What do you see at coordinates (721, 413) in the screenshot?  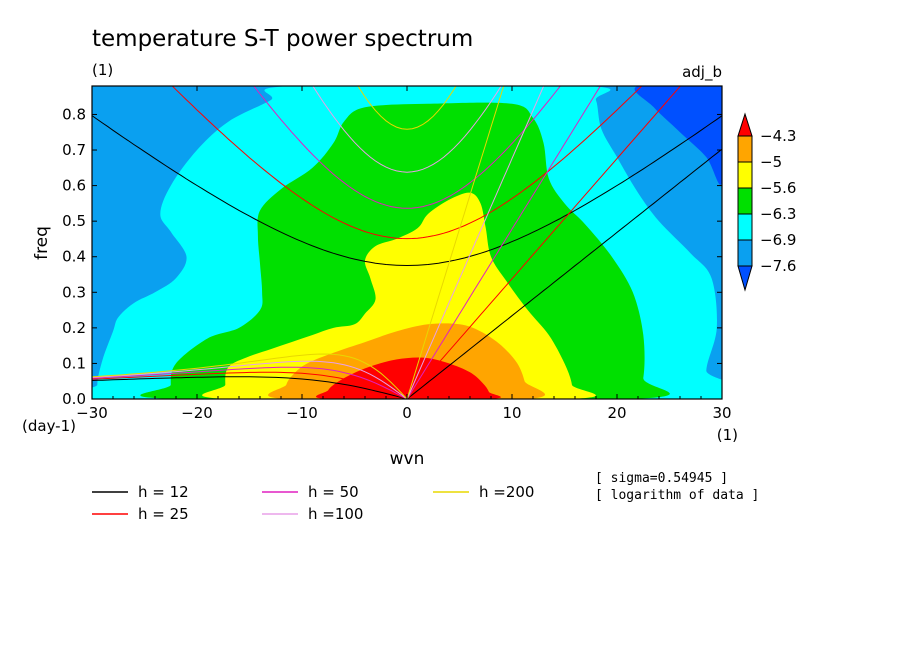 I see `x-tick-label: 30` at bounding box center [721, 413].